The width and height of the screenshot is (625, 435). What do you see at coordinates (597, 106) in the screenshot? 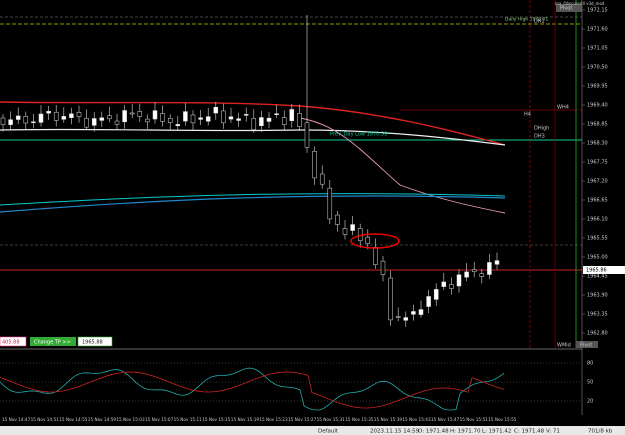
I see `price-tick-label: 1969.40` at bounding box center [597, 106].